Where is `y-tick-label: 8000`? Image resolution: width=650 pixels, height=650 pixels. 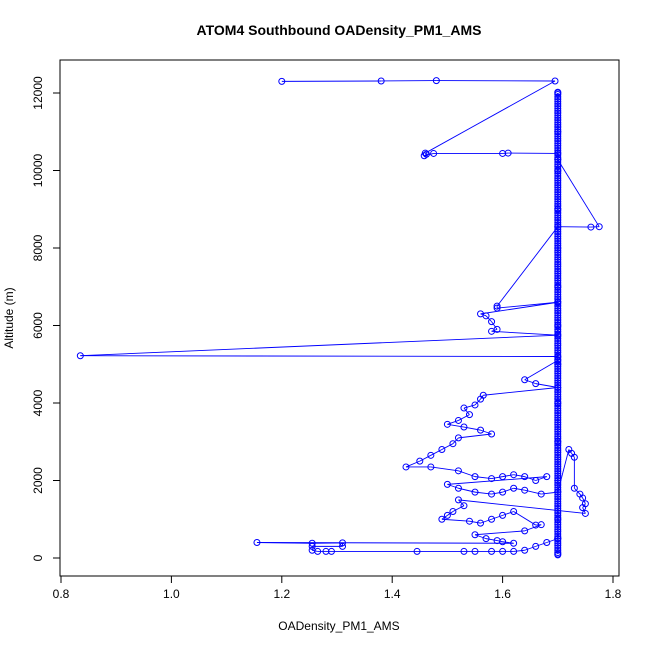
y-tick-label: 8000 is located at coordinates (38, 247).